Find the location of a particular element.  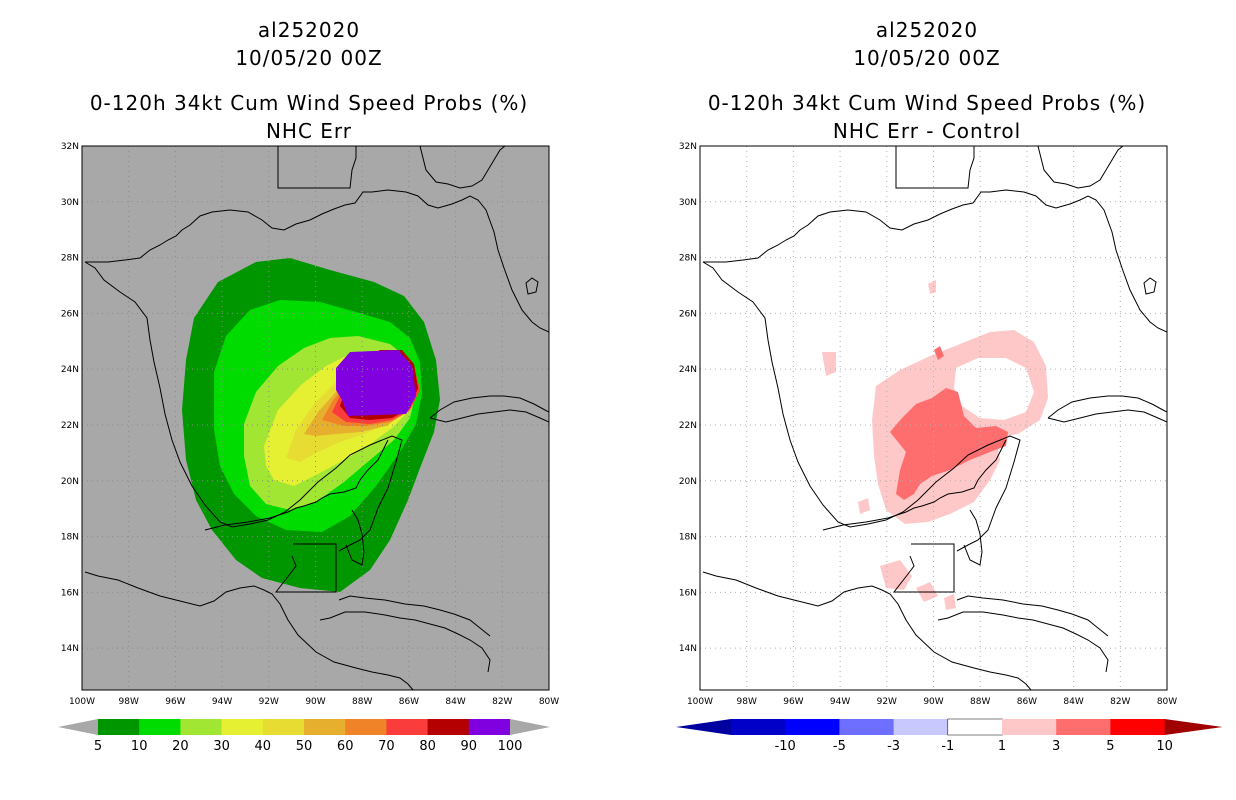

colorbar-label: 20 is located at coordinates (180, 746).